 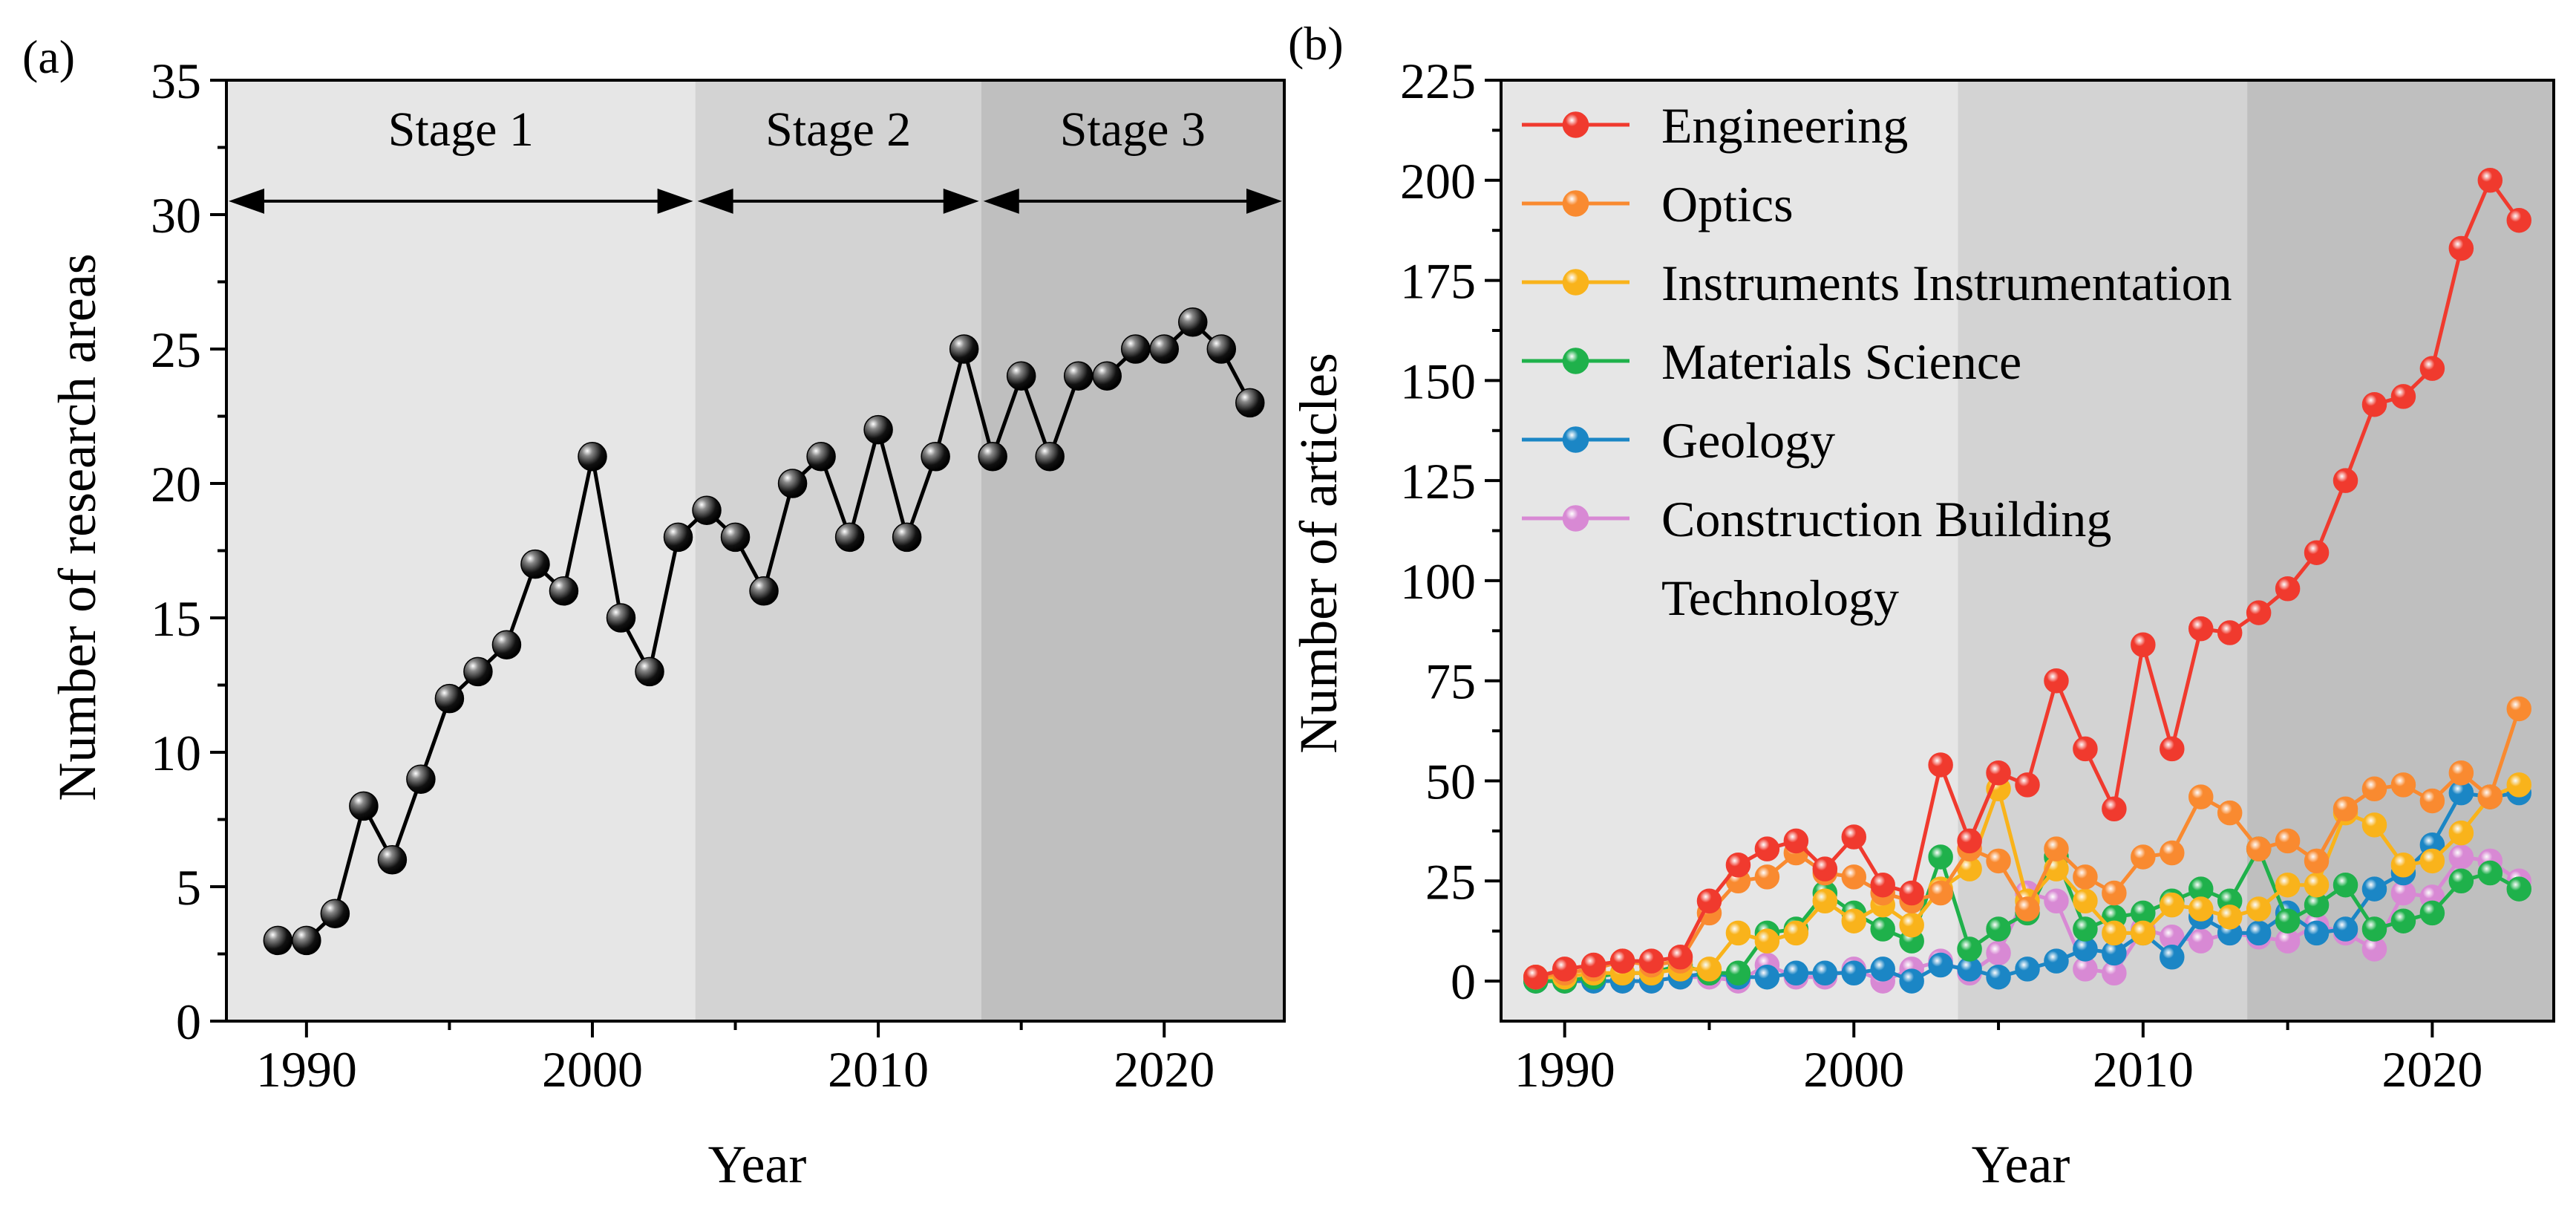 What do you see at coordinates (1998, 861) in the screenshot?
I see `optics-point-2005` at bounding box center [1998, 861].